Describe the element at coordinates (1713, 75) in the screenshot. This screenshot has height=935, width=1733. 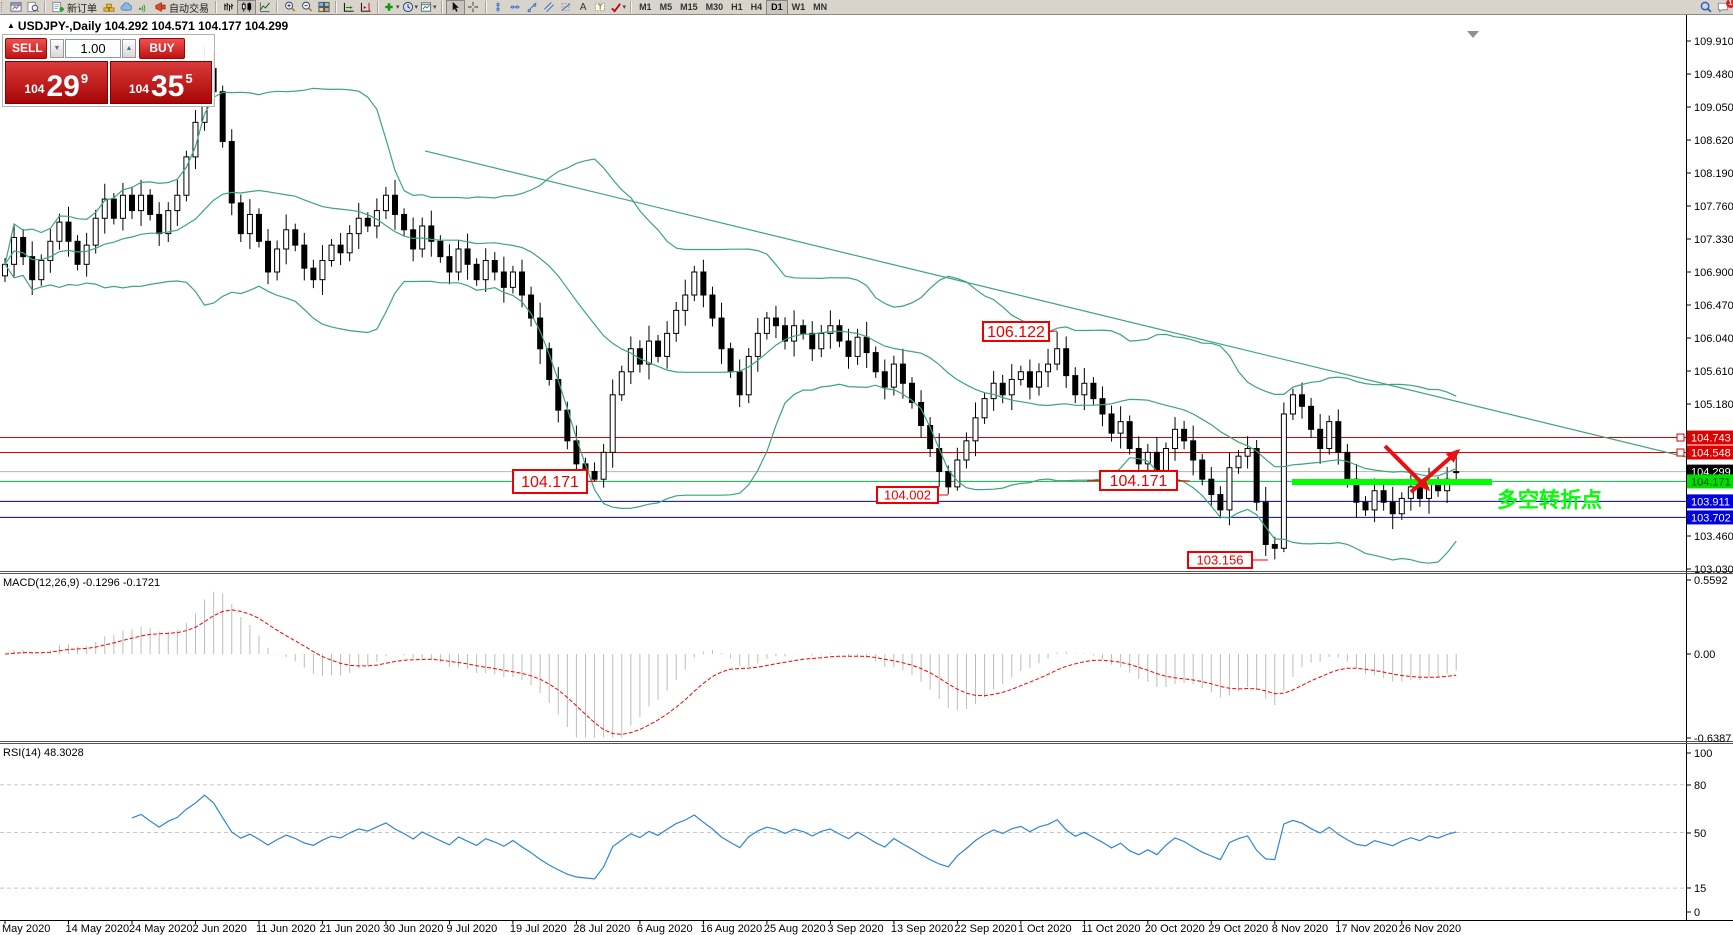
I see `svg-text: 109.480` at that location.